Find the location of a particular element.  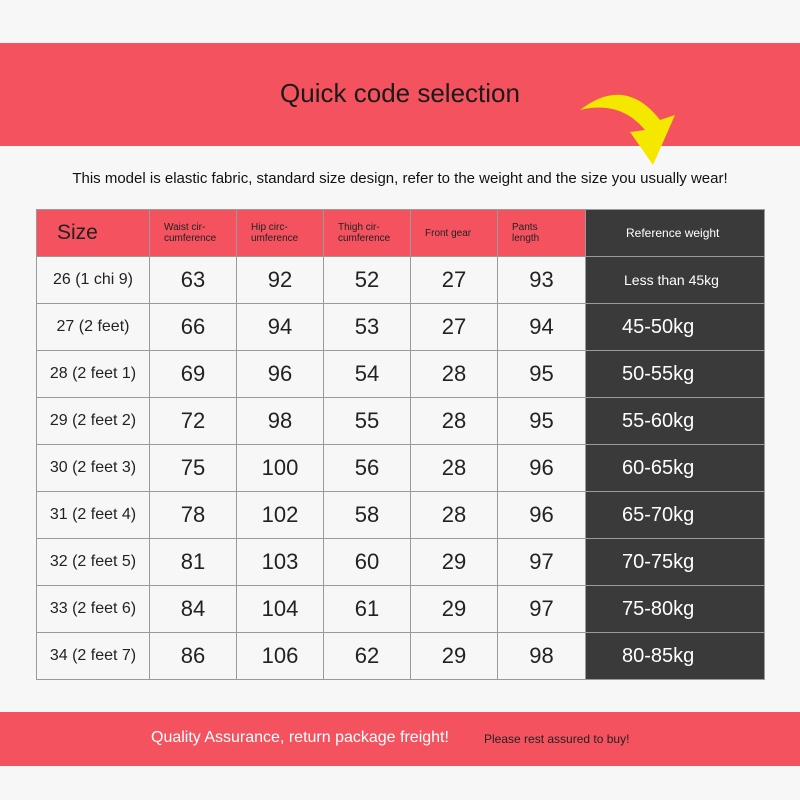

measurement-cell: 104 is located at coordinates (280, 609).